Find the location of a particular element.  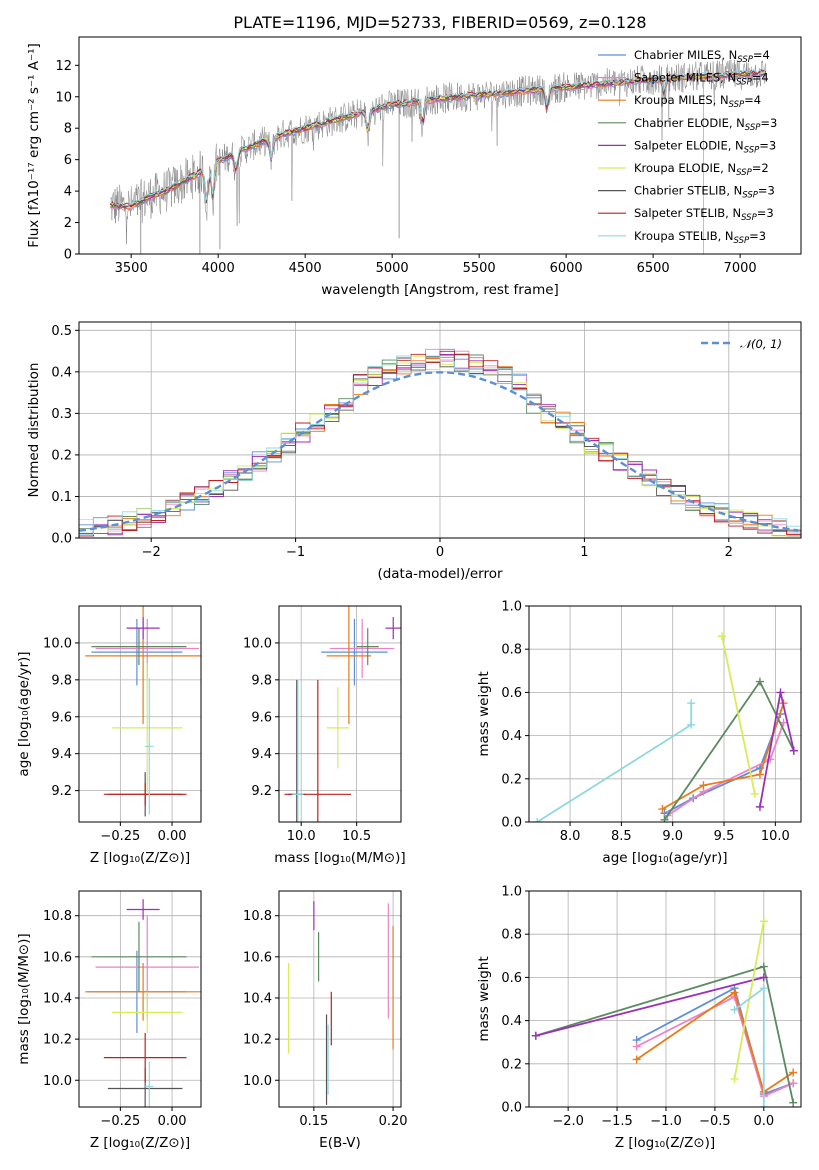

x-tick-label: 9.0 is located at coordinates (672, 836).